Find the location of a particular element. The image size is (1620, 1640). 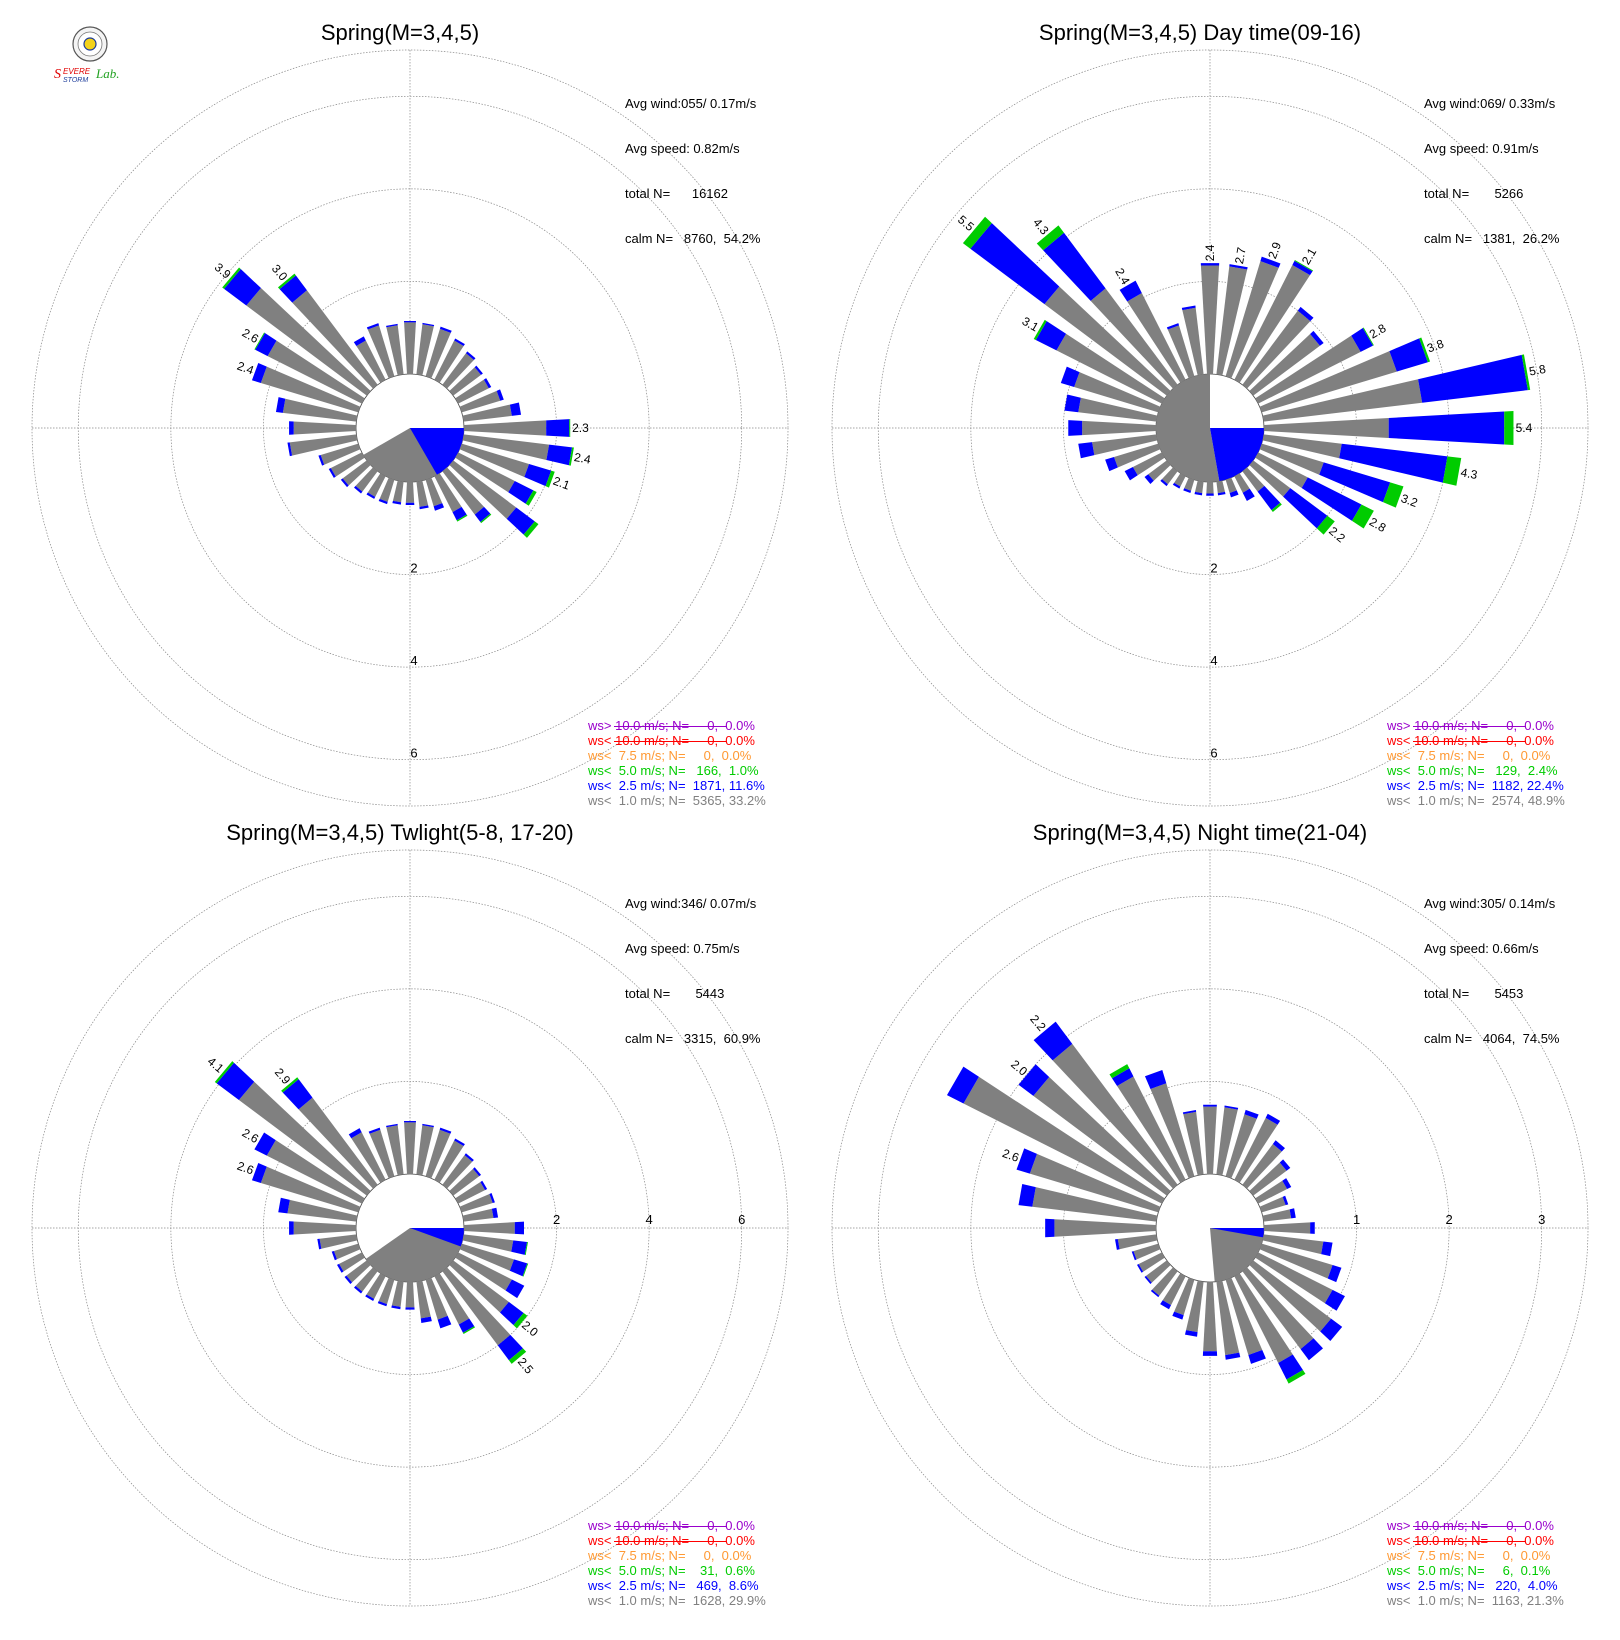

legend-entry: ws< 10.0 m/s; N= 0, 0.0% is located at coordinates (671, 740).